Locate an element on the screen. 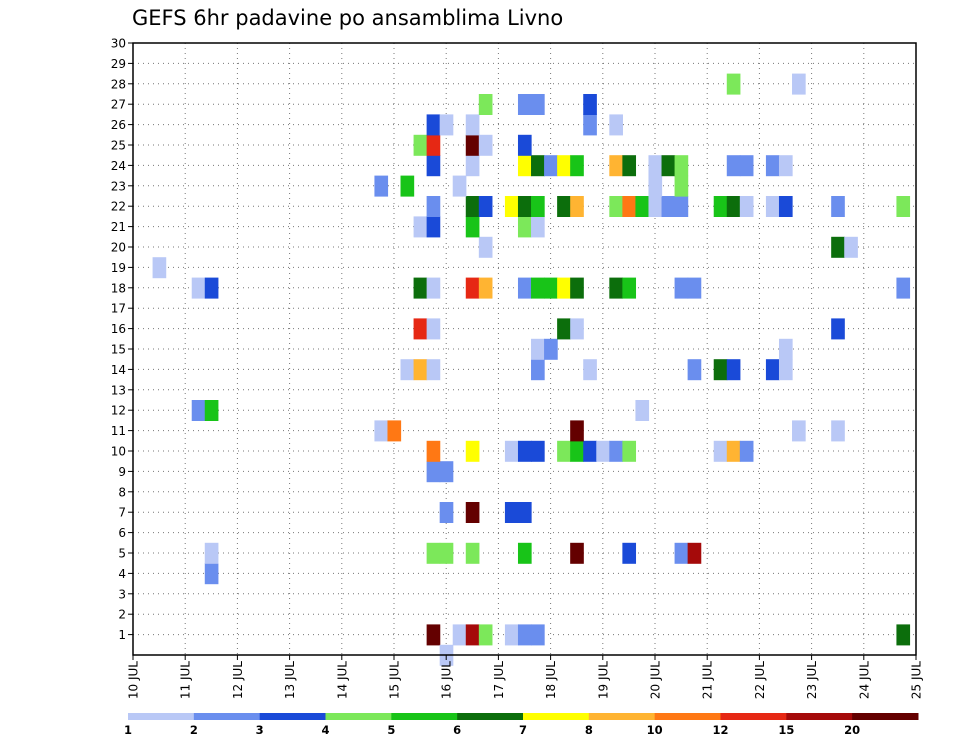 This screenshot has height=742, width=960. y-tick-label: 12 is located at coordinates (118, 411).